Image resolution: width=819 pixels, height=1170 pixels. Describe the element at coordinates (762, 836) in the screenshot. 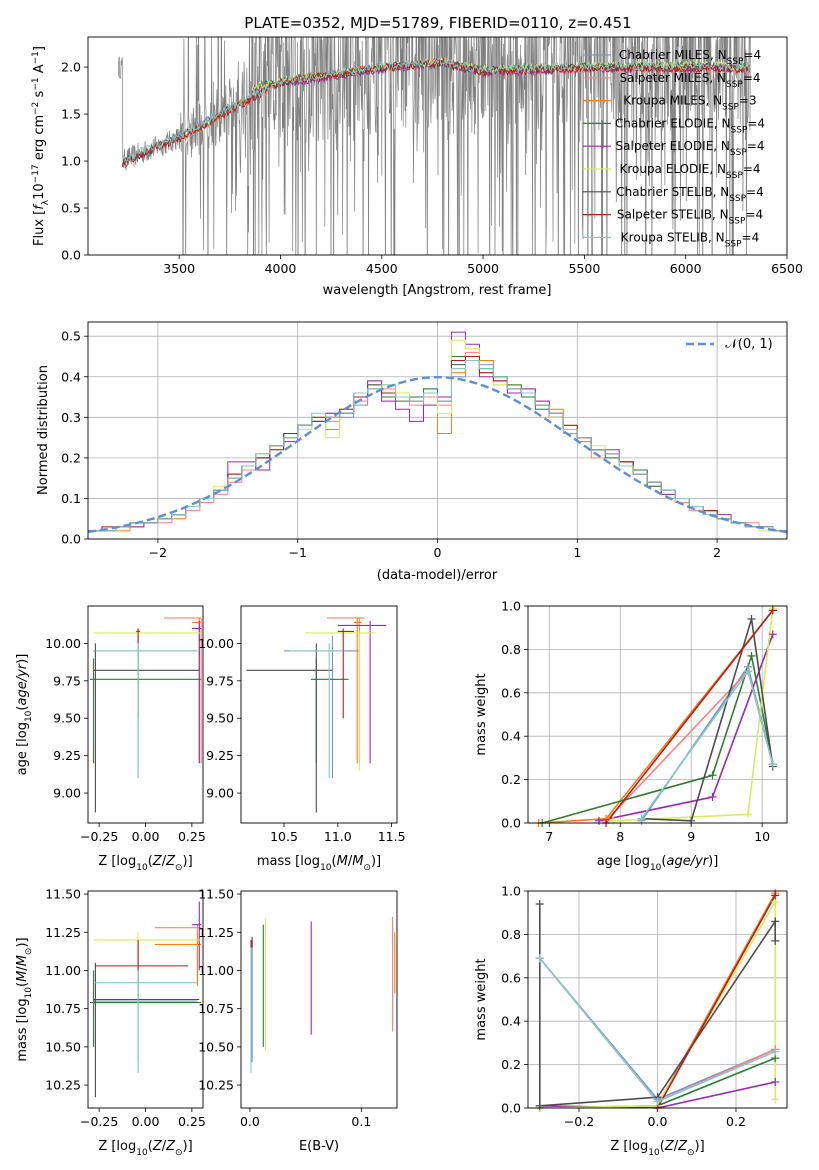

I see `tick-label-x: 10` at that location.